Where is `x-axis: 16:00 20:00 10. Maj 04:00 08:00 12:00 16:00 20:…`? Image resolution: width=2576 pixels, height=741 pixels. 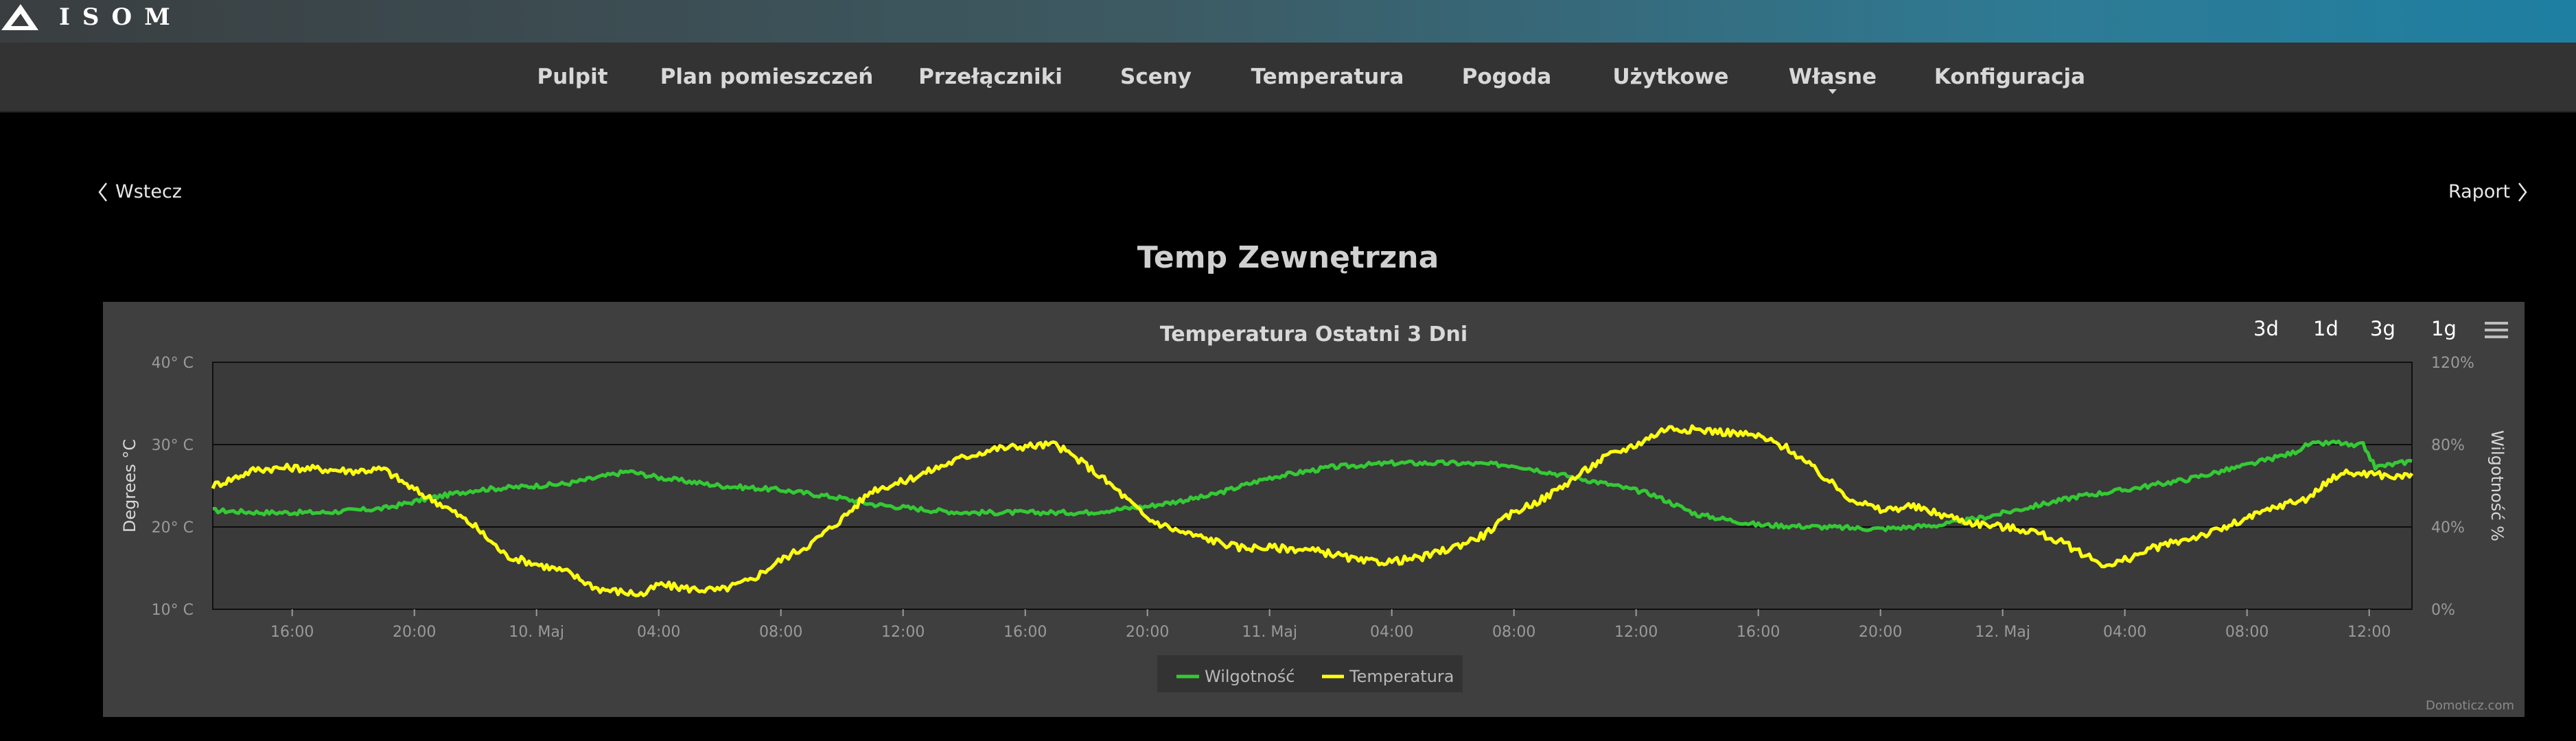 x-axis: 16:00 20:00 10. Maj 04:00 08:00 12:00 16:00 20:… is located at coordinates (1330, 625).